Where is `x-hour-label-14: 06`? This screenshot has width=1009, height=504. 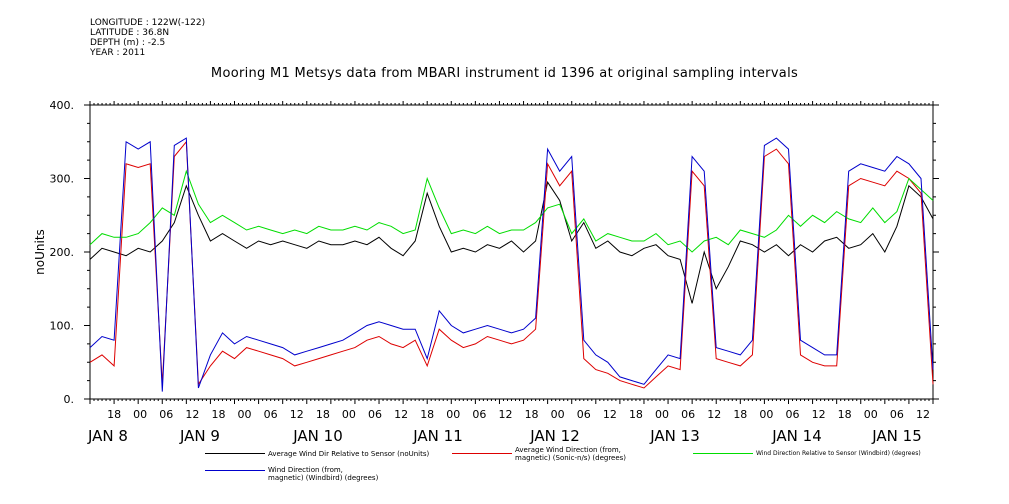 x-hour-label-14: 06 is located at coordinates (479, 414).